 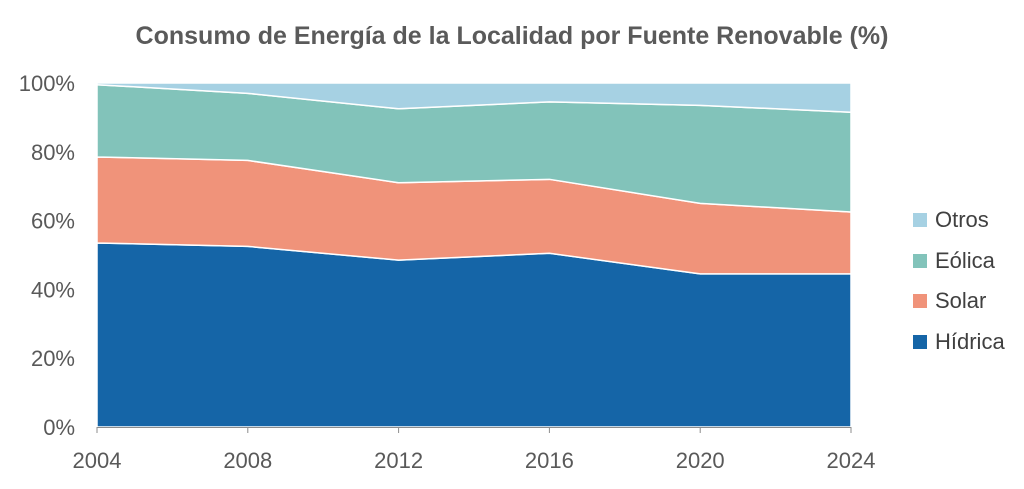 I want to click on x-tick-label: 2004, so click(x=97, y=460).